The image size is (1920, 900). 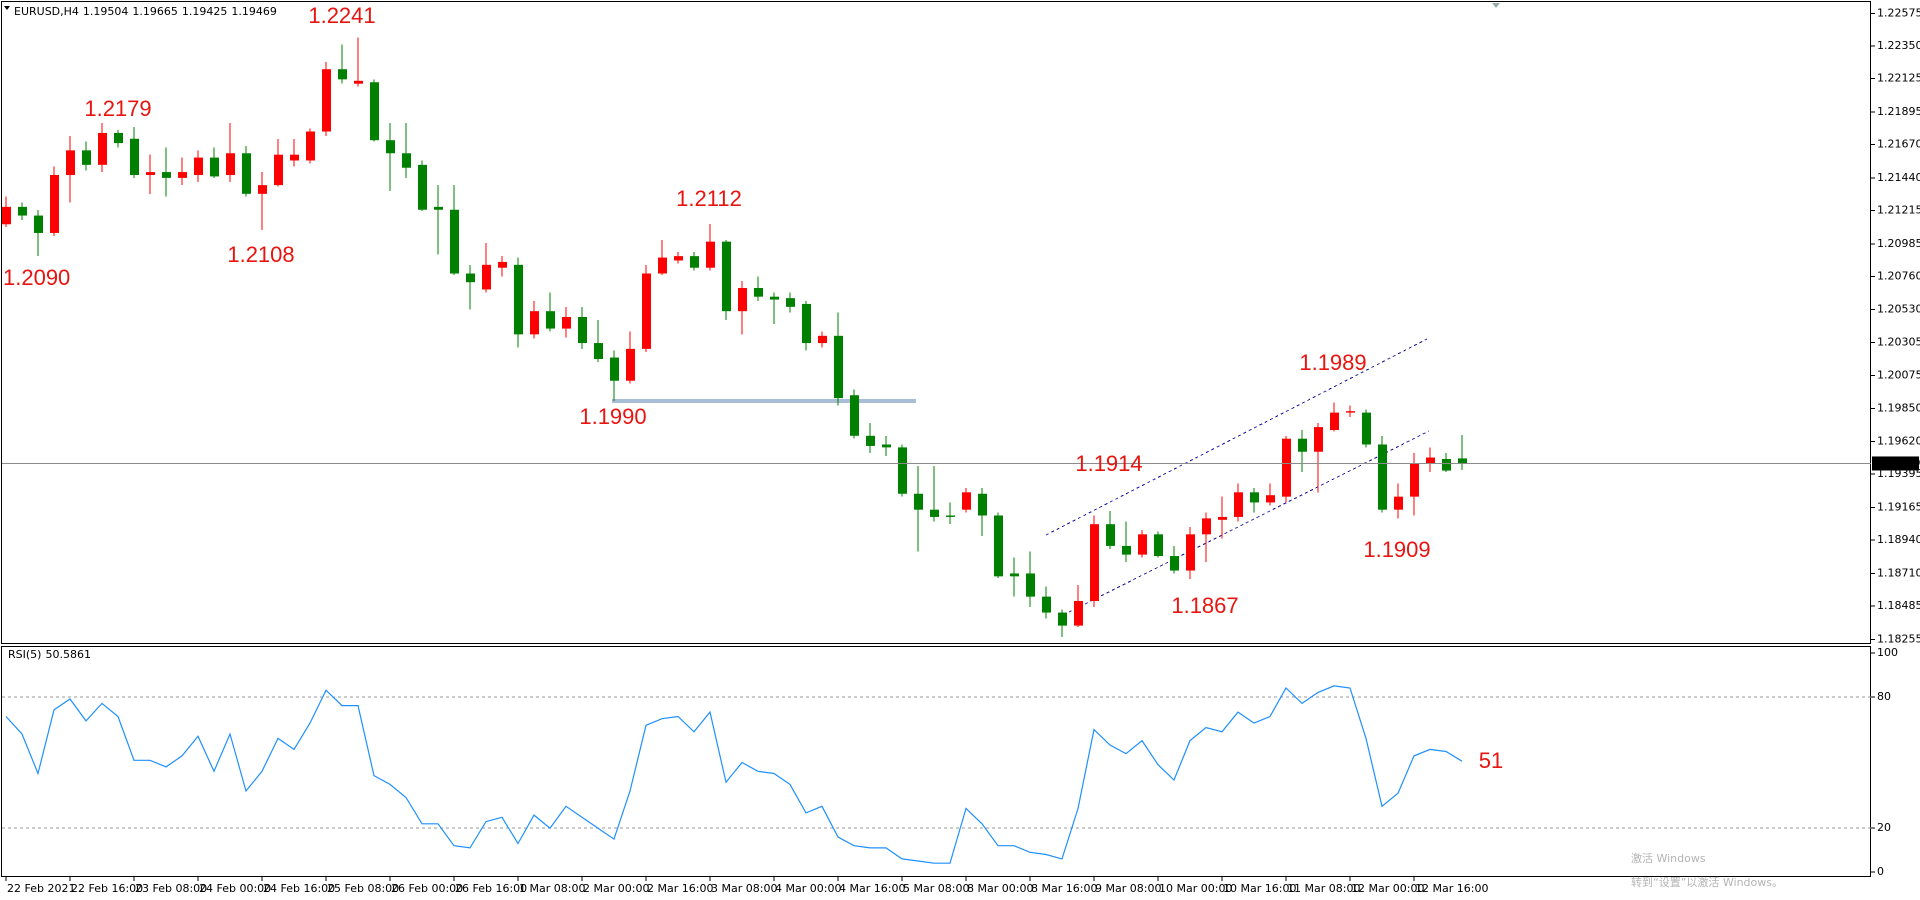 I want to click on x-tick-label: 2 Mar 00:00, so click(x=616, y=888).